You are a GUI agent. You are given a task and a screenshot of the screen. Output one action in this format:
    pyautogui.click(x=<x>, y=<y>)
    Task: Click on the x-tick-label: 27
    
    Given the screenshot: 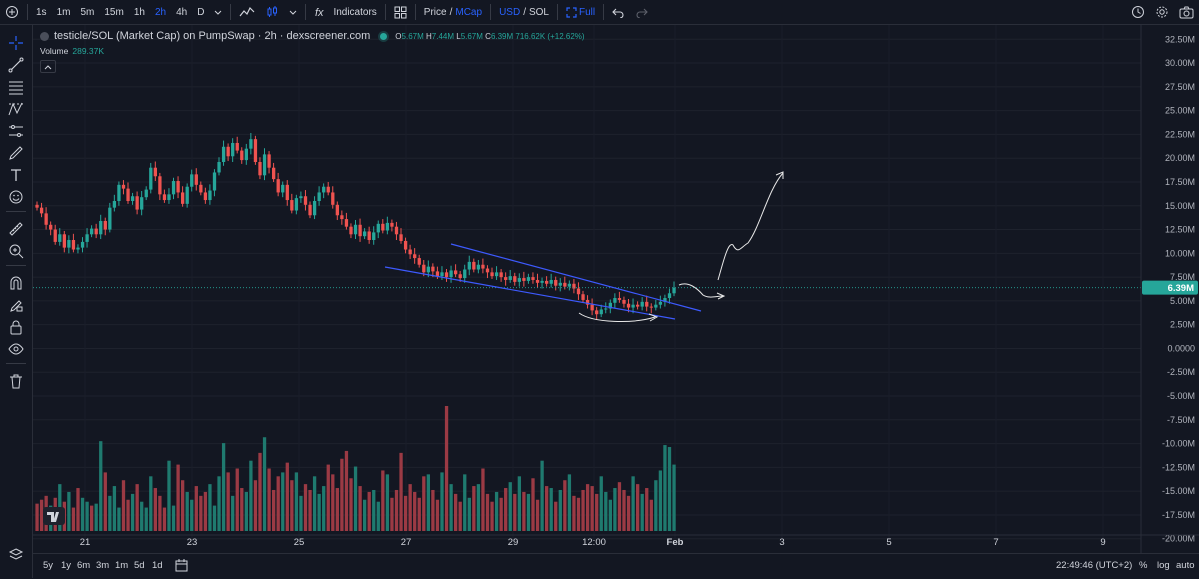 What is the action you would take?
    pyautogui.click(x=406, y=542)
    